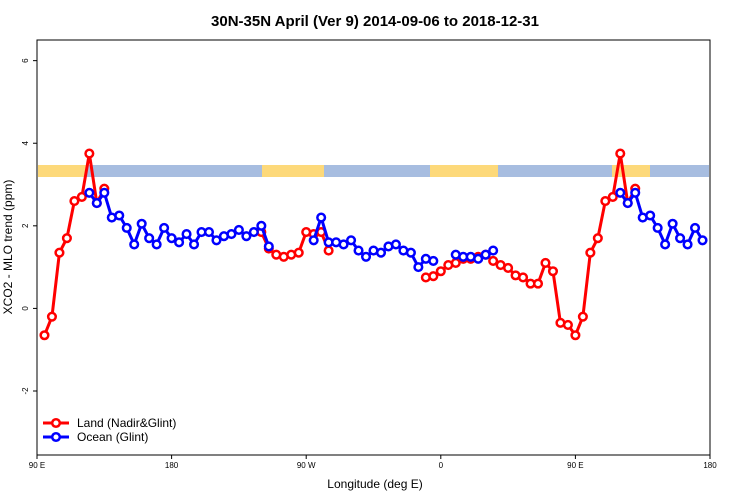  What do you see at coordinates (25, 225) in the screenshot?
I see `y-tick-label: 2` at bounding box center [25, 225].